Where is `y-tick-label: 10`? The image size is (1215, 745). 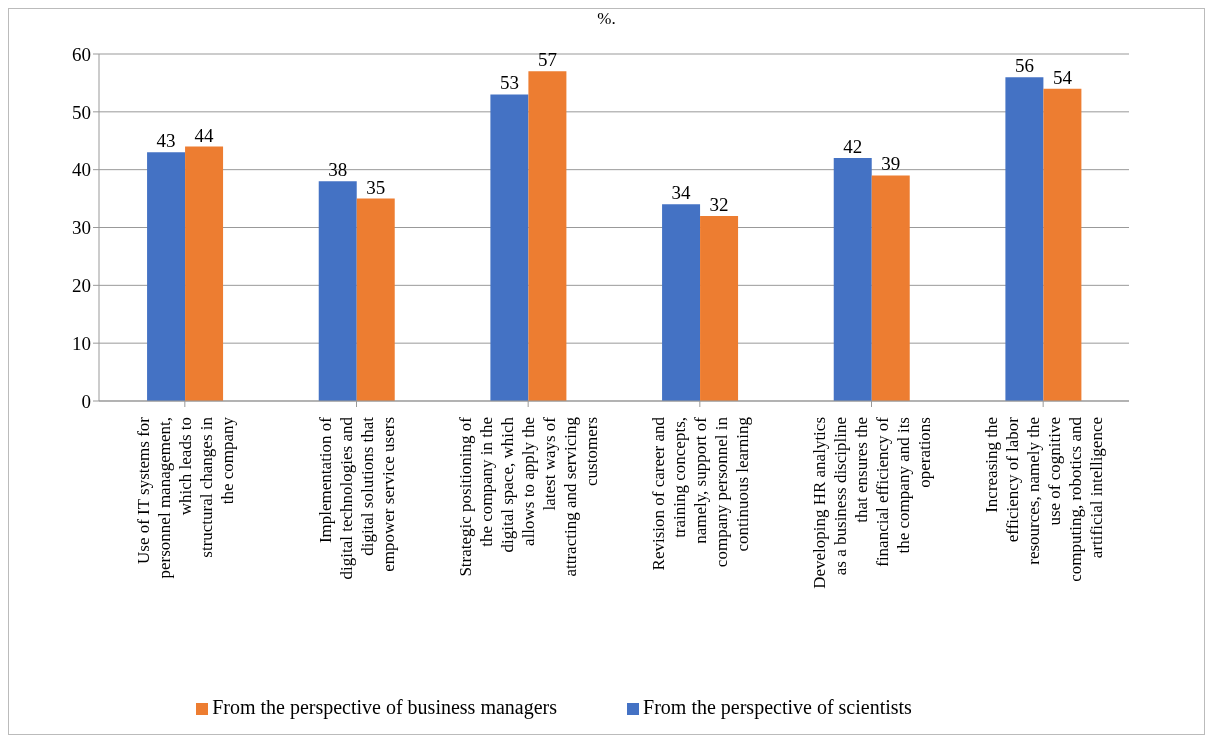 y-tick-label: 10 is located at coordinates (81, 343).